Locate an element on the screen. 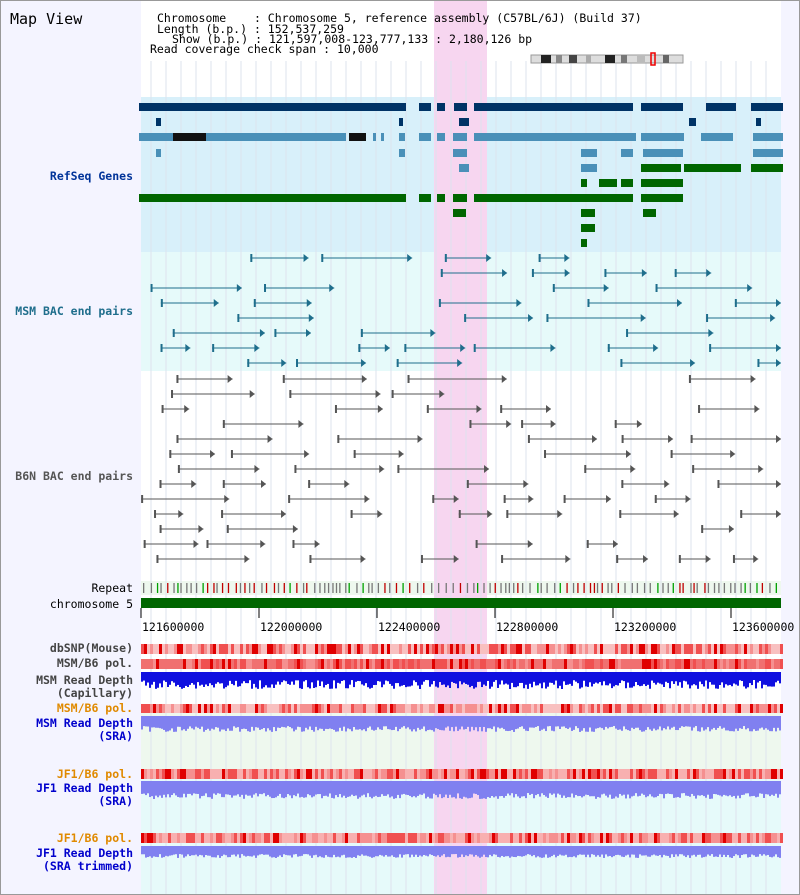 The height and width of the screenshot is (895, 800). track-label-refseq: RefSeq Genes is located at coordinates (91, 176).